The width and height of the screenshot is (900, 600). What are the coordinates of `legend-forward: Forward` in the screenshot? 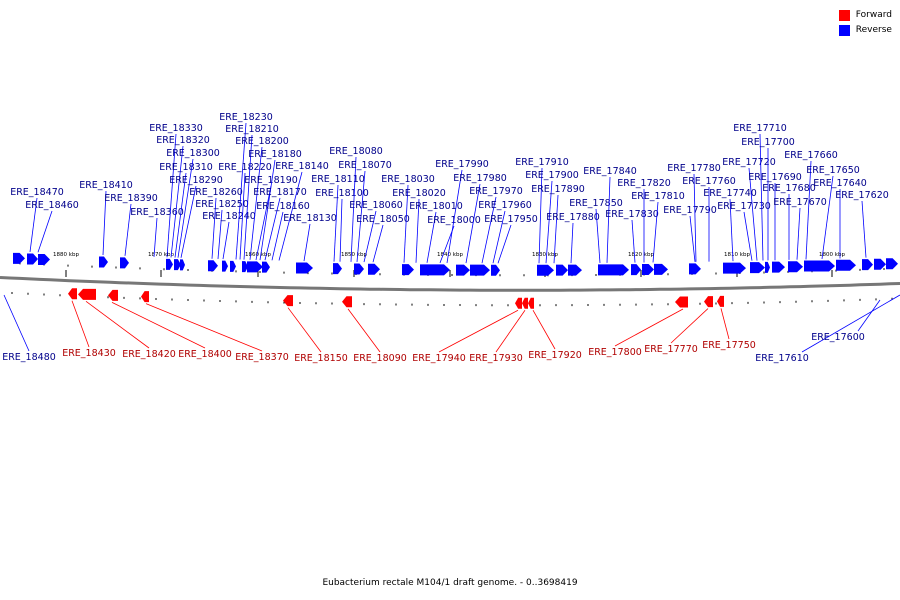 It's located at (865, 15).